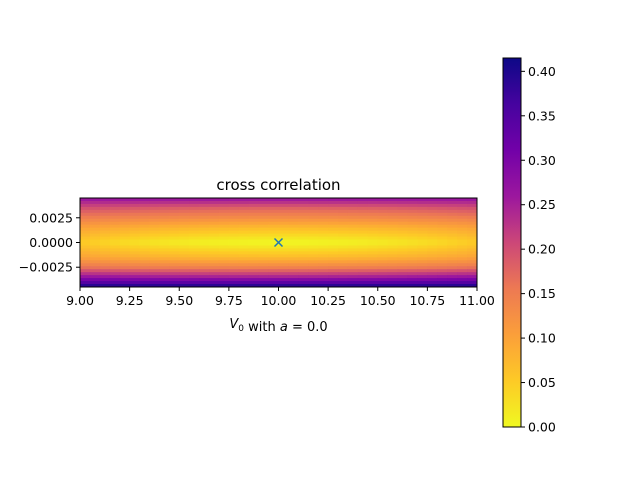 The image size is (640, 480). I want to click on x-tick-label: 10.50, so click(378, 300).